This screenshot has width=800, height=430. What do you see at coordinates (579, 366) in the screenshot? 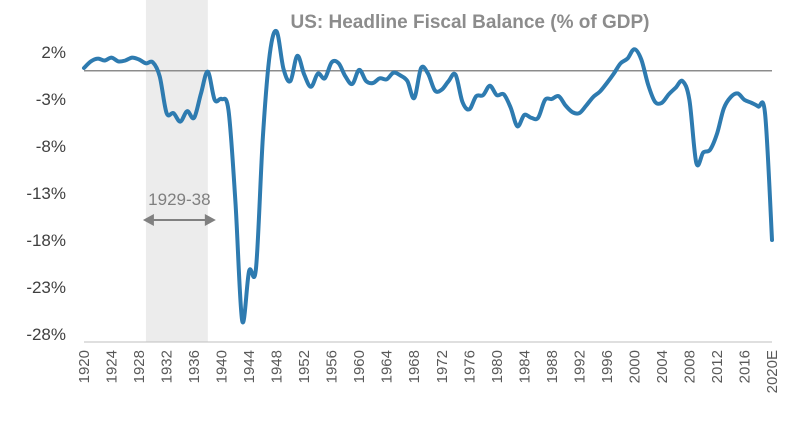
I see `x-tick-label: 1992` at bounding box center [579, 366].